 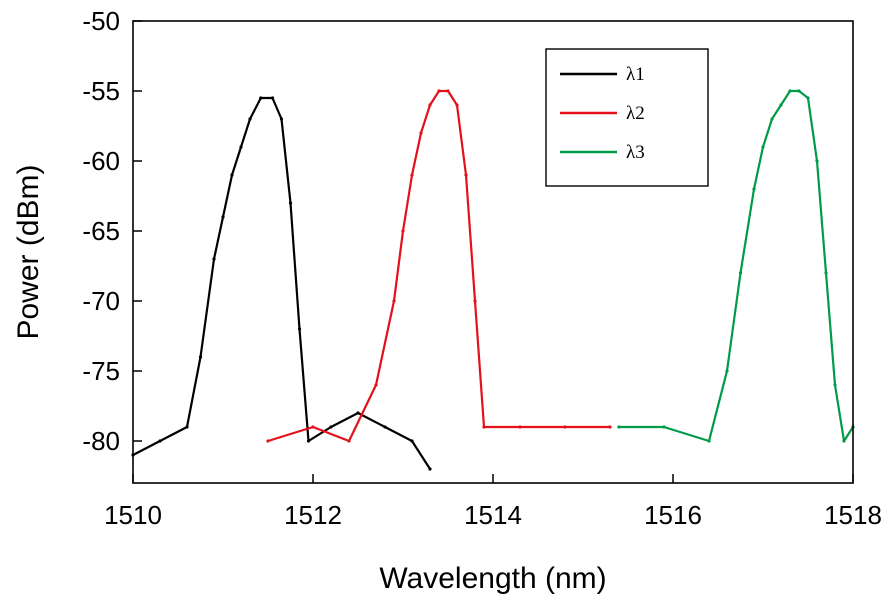 What do you see at coordinates (853, 515) in the screenshot?
I see `x-tick-label: 1518` at bounding box center [853, 515].